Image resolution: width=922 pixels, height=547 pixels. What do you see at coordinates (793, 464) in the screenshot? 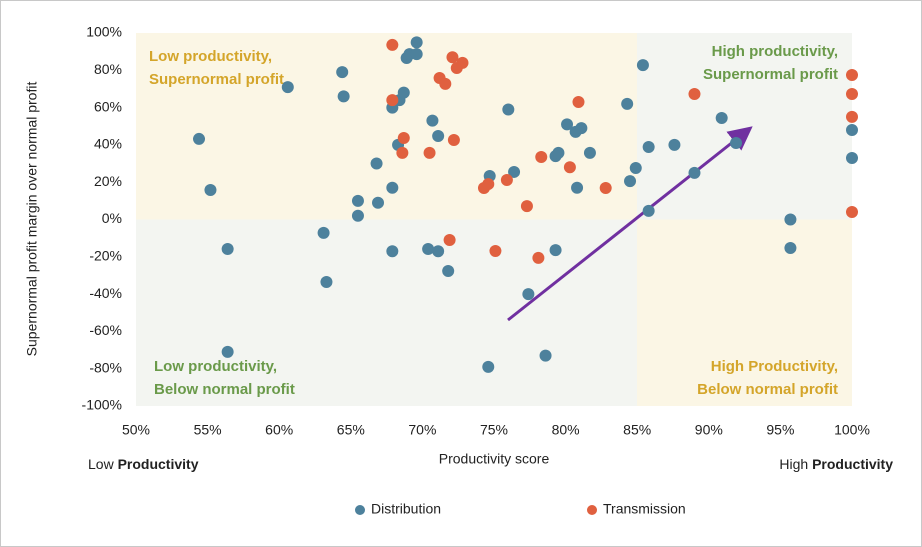
I see `x-end-label-plain: High` at bounding box center [793, 464].